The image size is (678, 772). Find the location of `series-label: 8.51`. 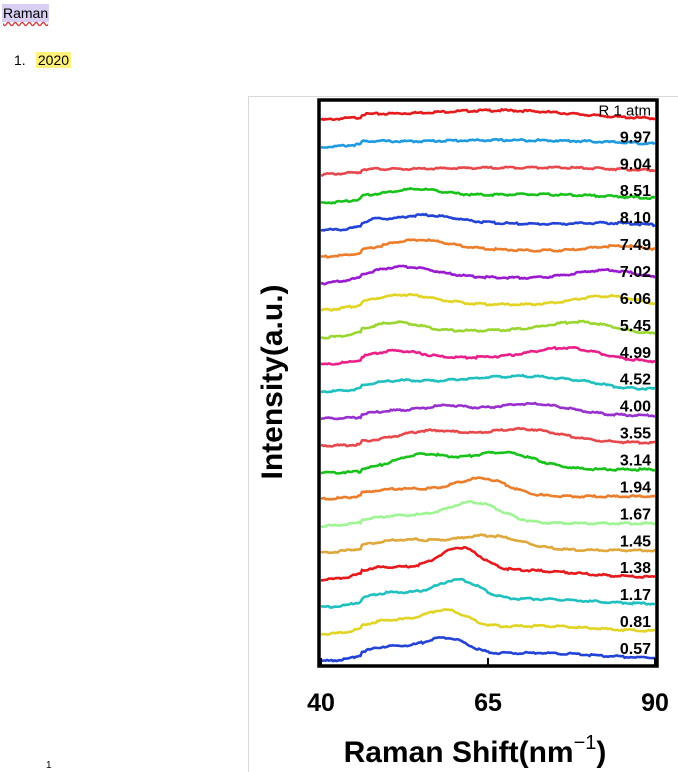

series-label: 8.51 is located at coordinates (635, 191).